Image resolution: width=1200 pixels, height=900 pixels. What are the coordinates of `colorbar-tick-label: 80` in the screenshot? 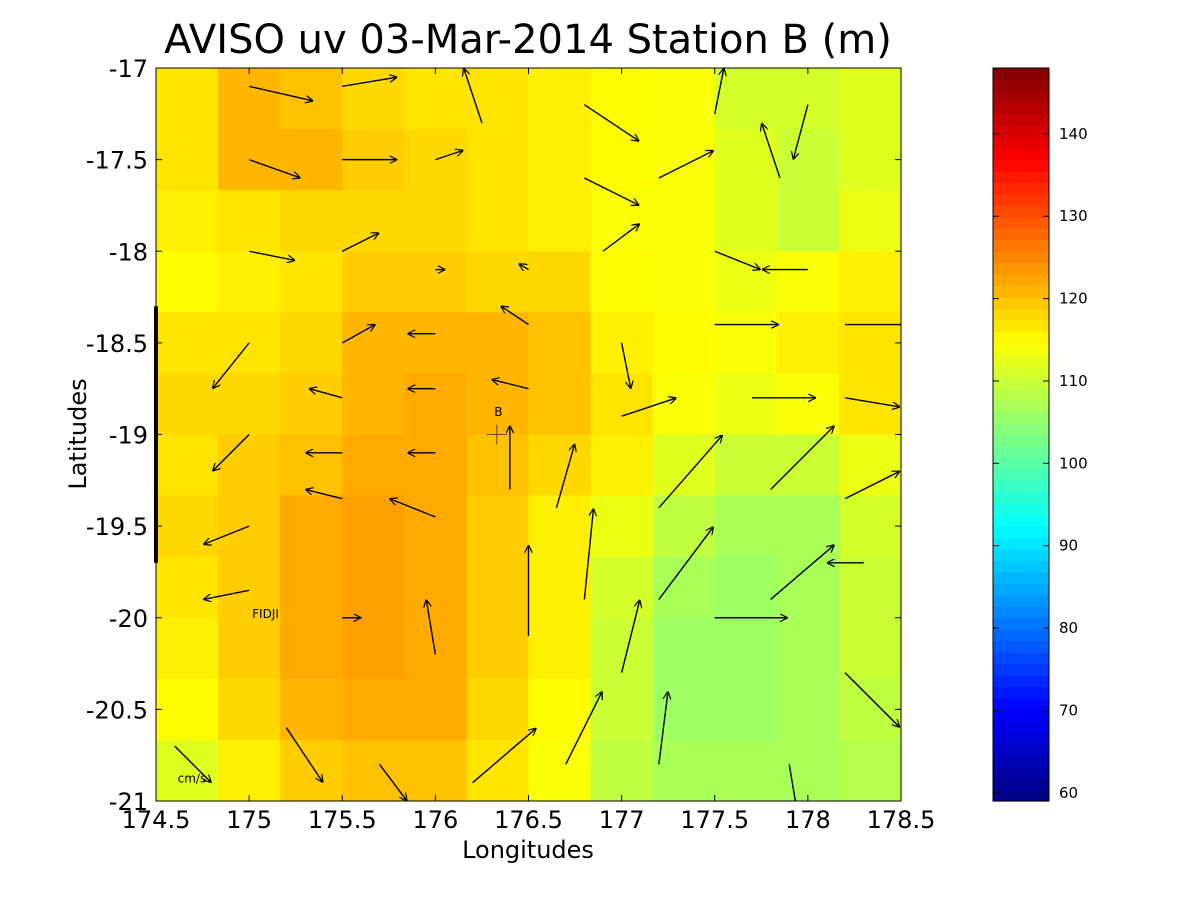 It's located at (1068, 628).